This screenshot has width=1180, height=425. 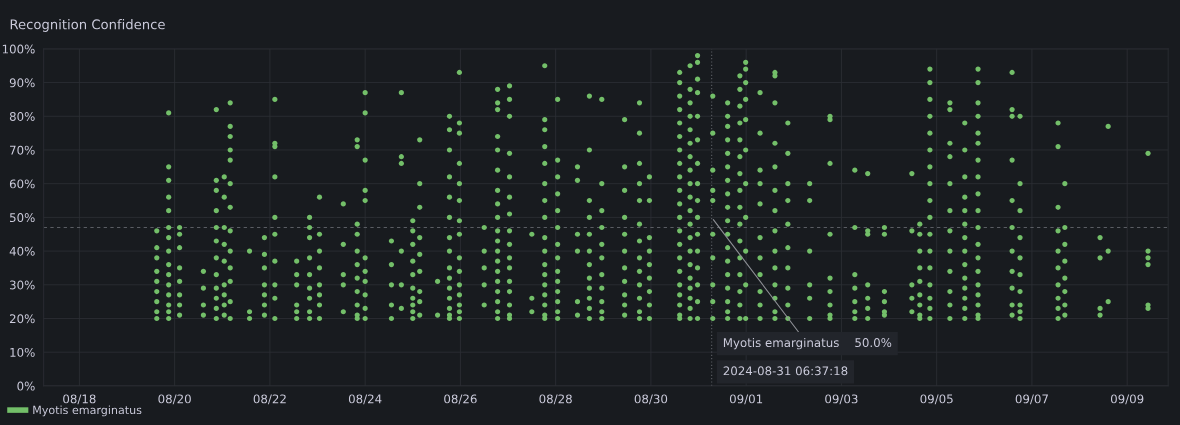 What do you see at coordinates (1031, 399) in the screenshot?
I see `x-tick-label: 09/07` at bounding box center [1031, 399].